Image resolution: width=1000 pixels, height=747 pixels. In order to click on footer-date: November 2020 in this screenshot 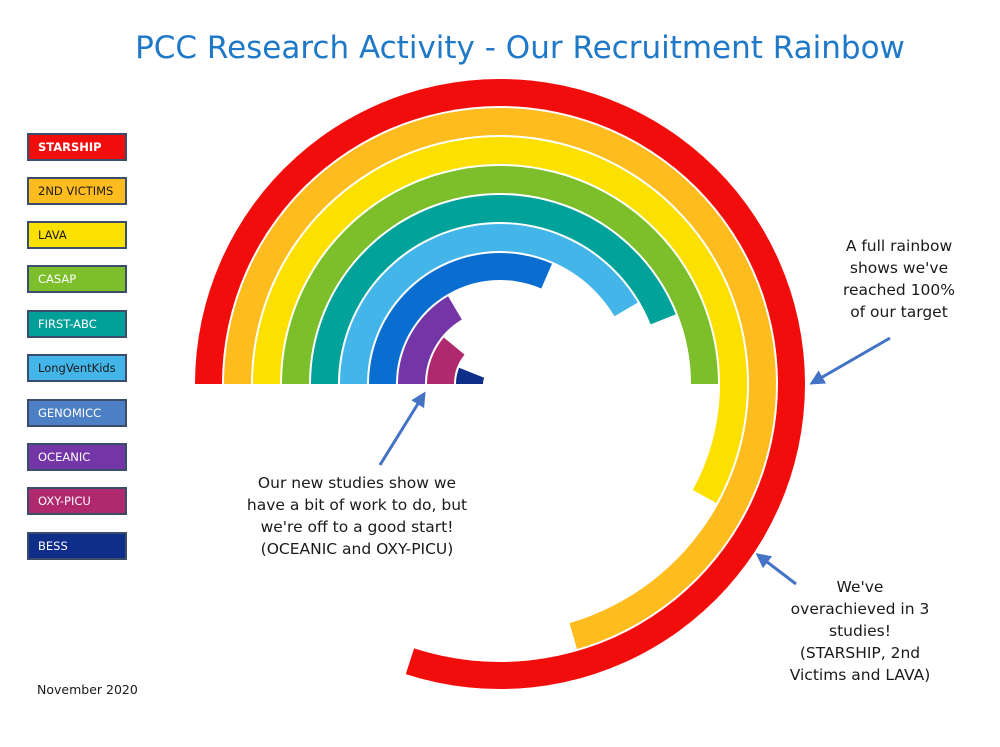, I will do `click(87, 689)`.